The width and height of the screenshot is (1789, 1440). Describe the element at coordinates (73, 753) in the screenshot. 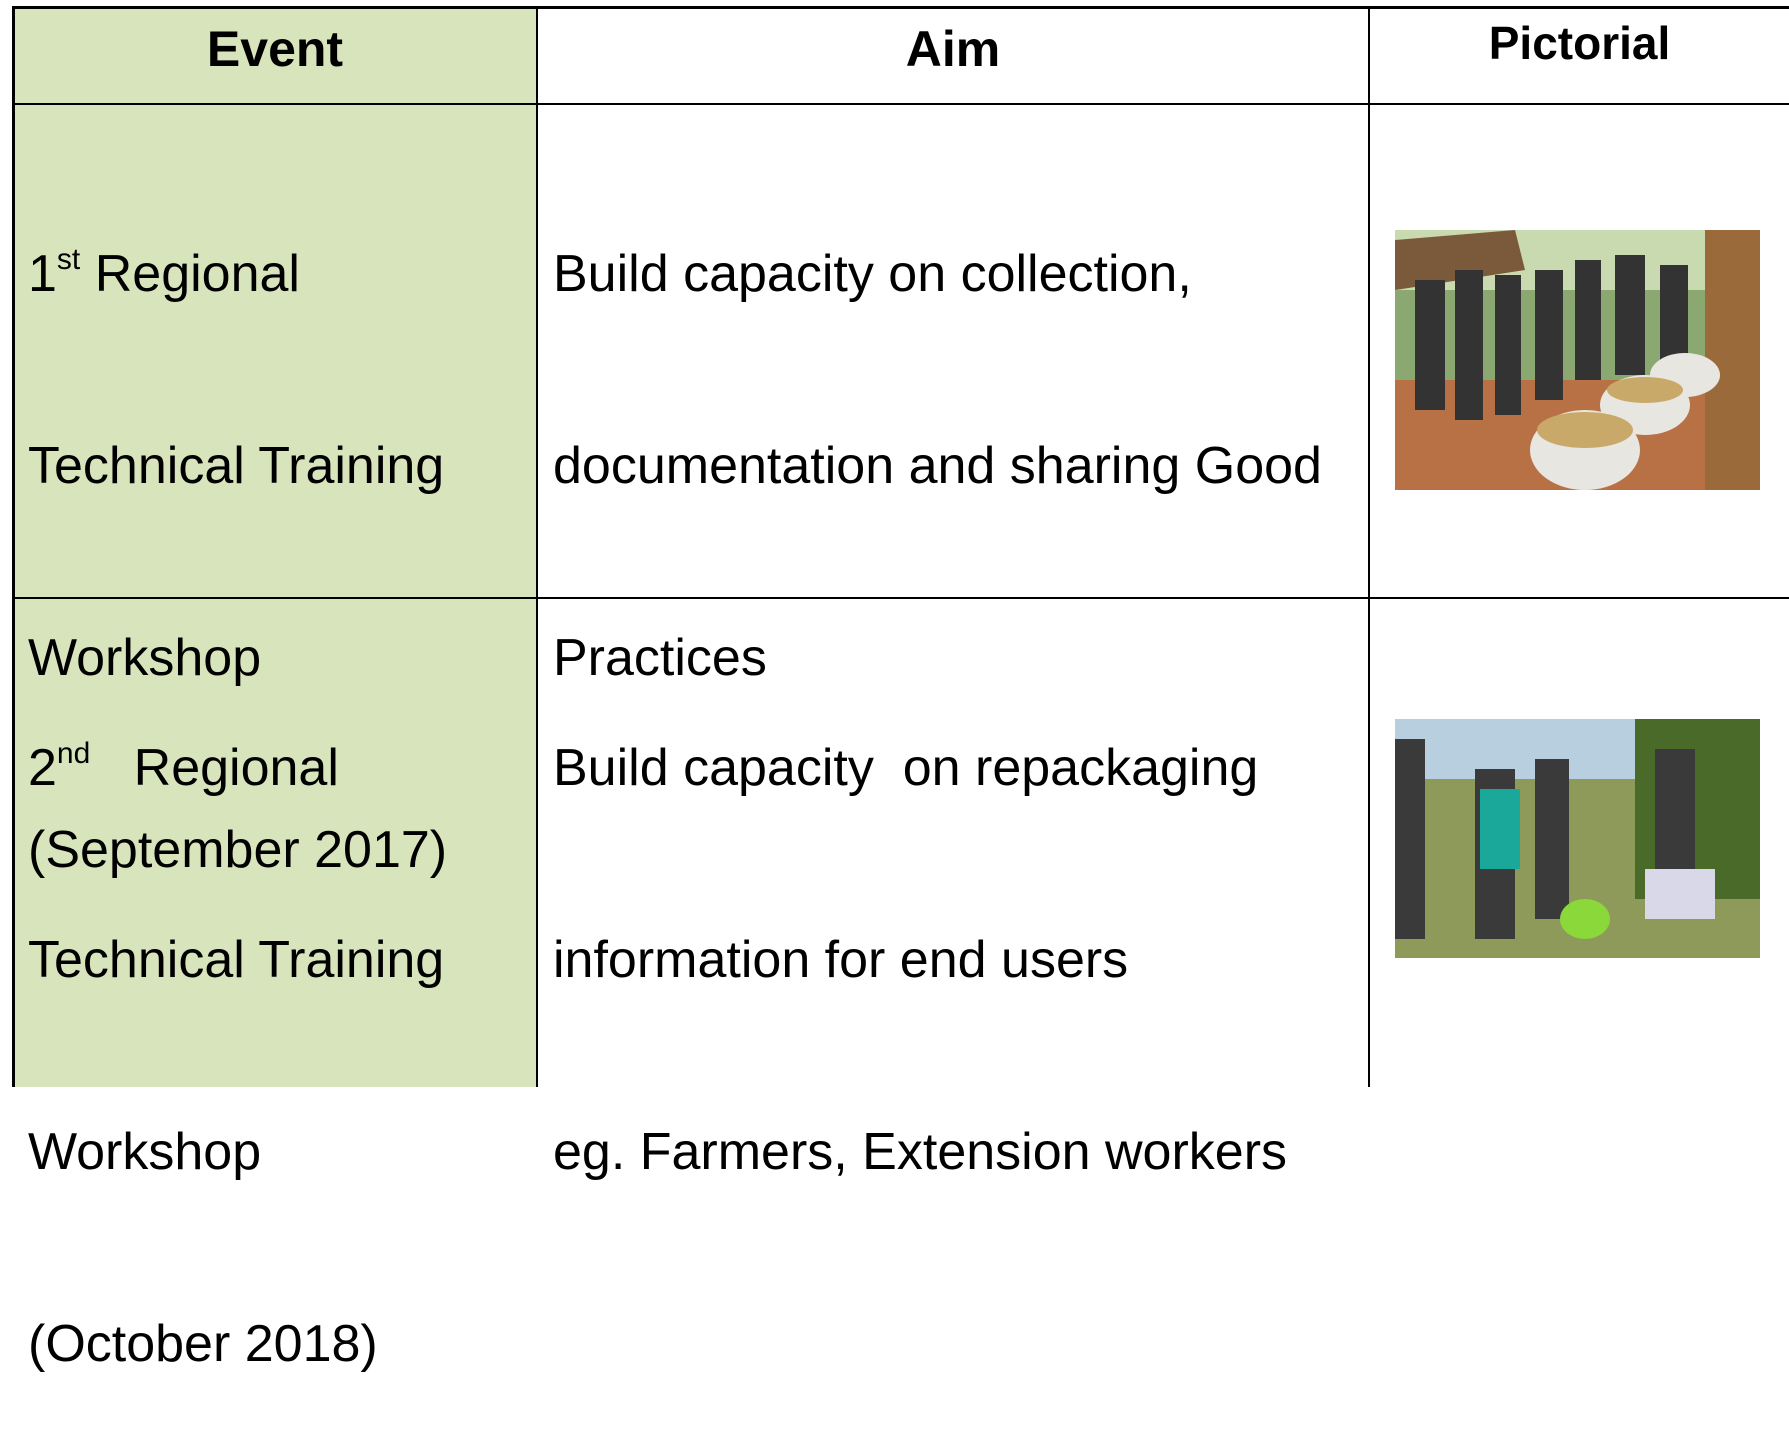

I see `ordinal-suffix: nd` at that location.